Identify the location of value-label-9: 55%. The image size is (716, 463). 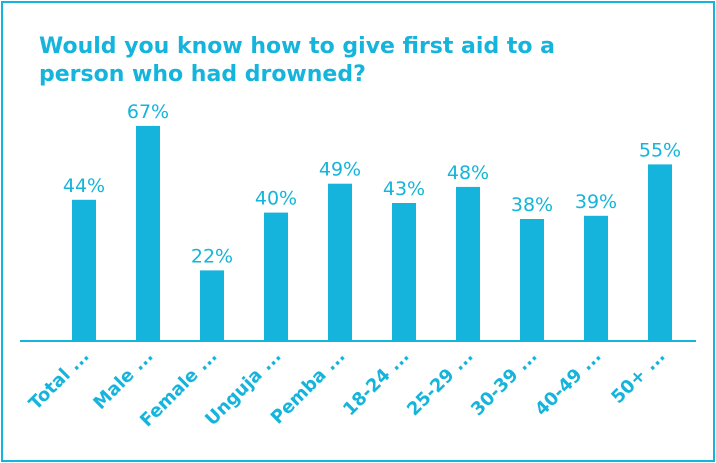
(660, 150).